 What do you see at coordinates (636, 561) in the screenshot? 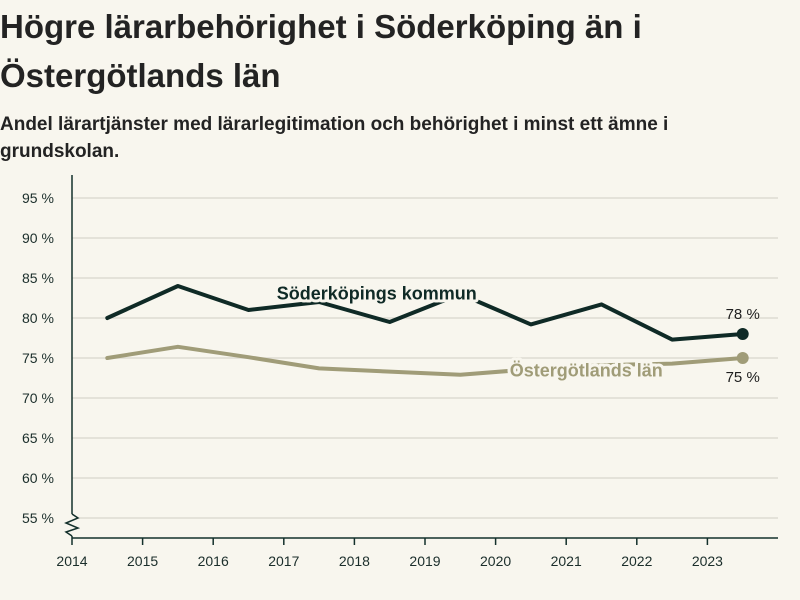
I see `x-tick-label-2022: 2022` at bounding box center [636, 561].